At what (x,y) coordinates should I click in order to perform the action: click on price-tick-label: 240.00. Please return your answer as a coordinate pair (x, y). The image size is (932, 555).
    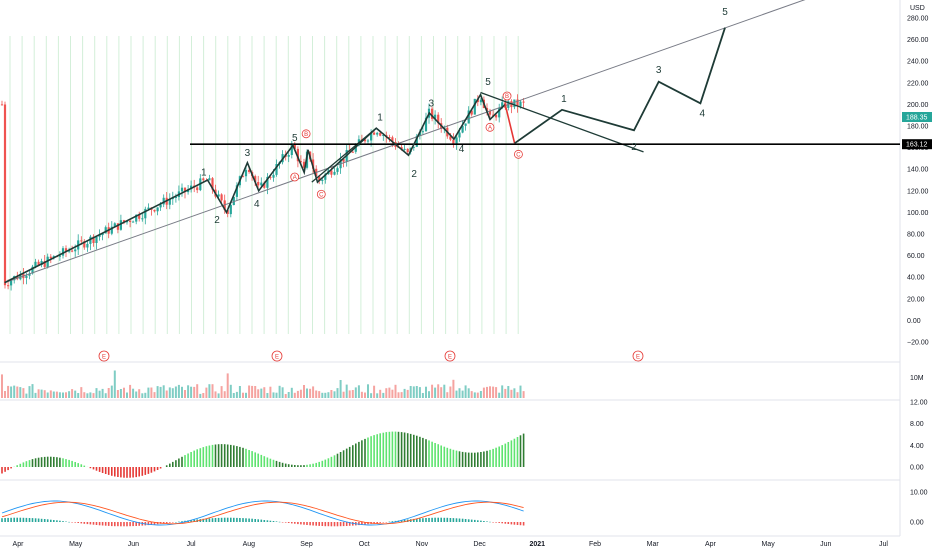
    Looking at the image, I should click on (918, 62).